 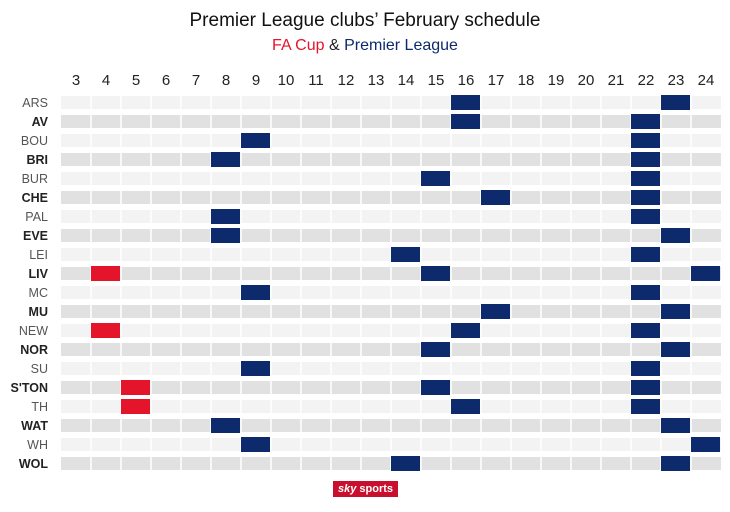 I want to click on day-label-7: 7, so click(x=196, y=80).